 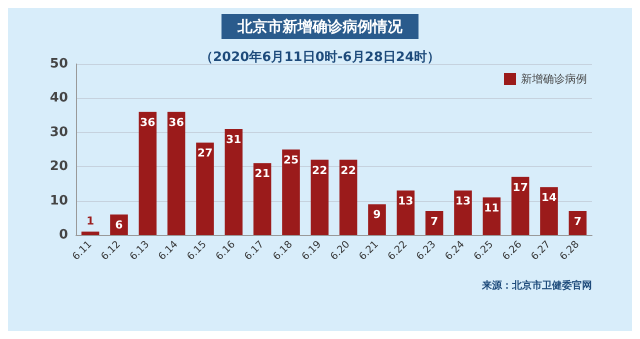 What do you see at coordinates (59, 64) in the screenshot?
I see `y-tick-label: 50` at bounding box center [59, 64].